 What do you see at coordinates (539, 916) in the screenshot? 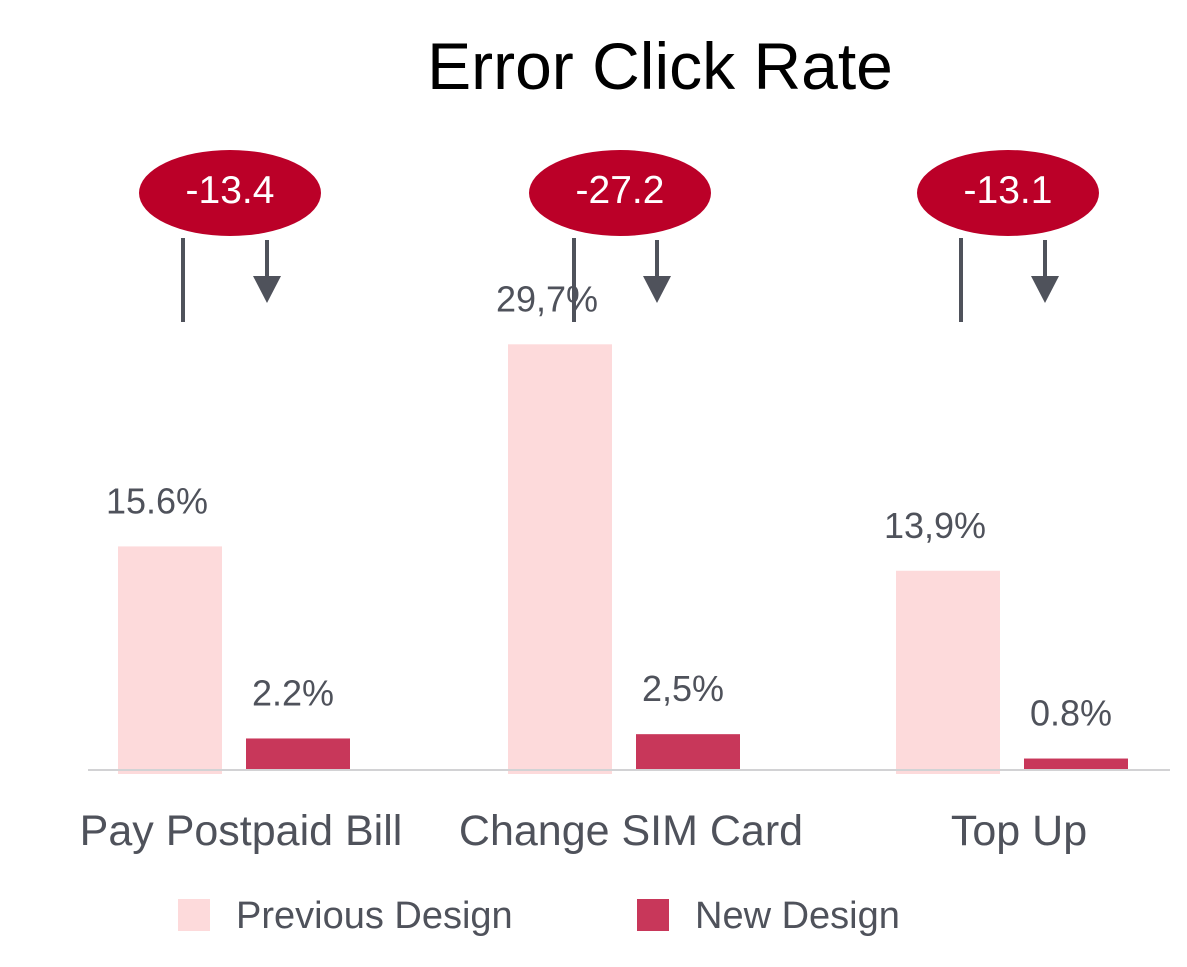
I see `legend: Previous Design New Design` at bounding box center [539, 916].